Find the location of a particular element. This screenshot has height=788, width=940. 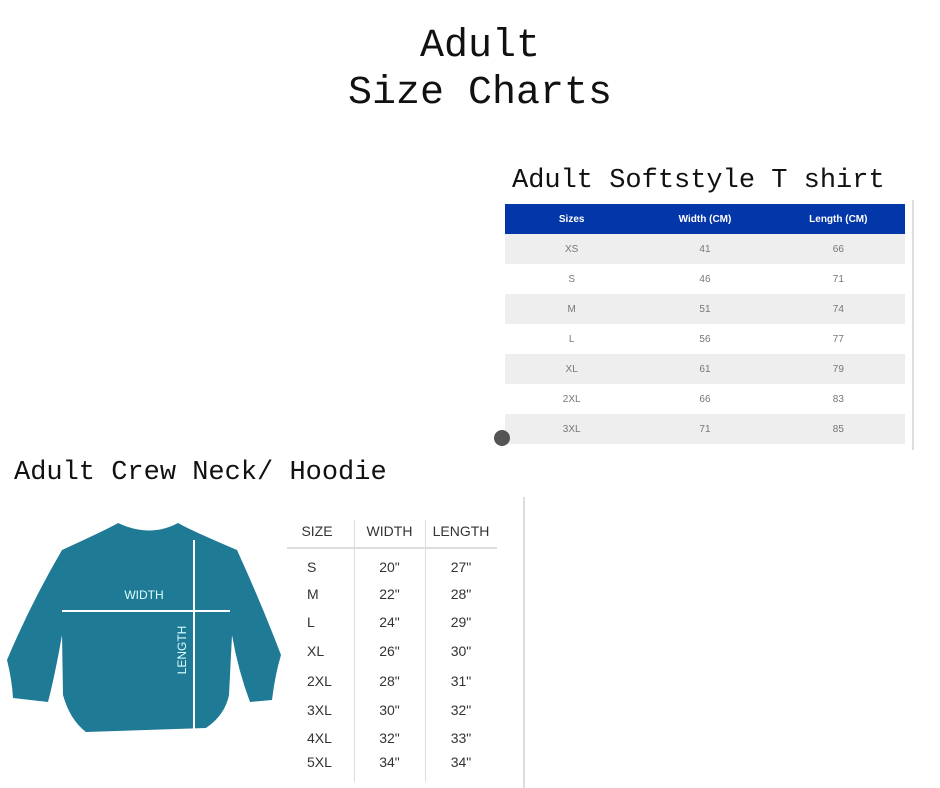

table-cell: 41 is located at coordinates (705, 249).